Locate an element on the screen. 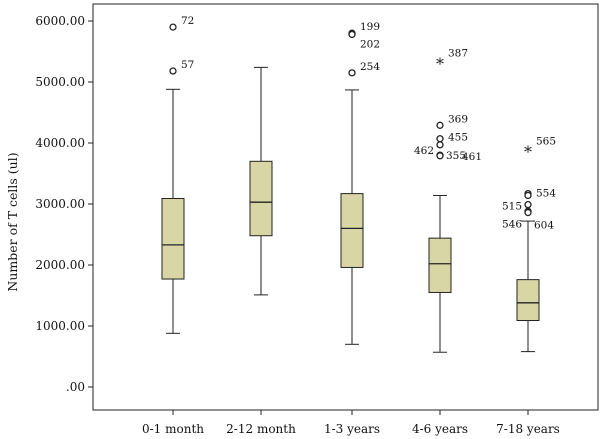  outlier-label: 72 is located at coordinates (187, 21).